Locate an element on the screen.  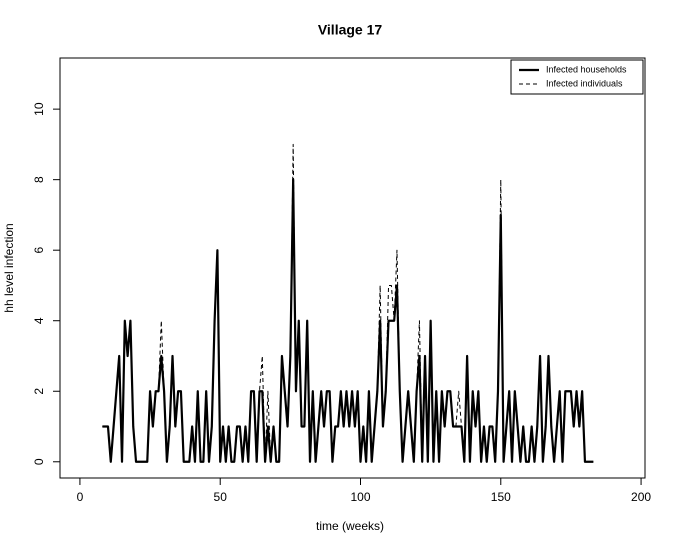
legend-box is located at coordinates (577, 77).